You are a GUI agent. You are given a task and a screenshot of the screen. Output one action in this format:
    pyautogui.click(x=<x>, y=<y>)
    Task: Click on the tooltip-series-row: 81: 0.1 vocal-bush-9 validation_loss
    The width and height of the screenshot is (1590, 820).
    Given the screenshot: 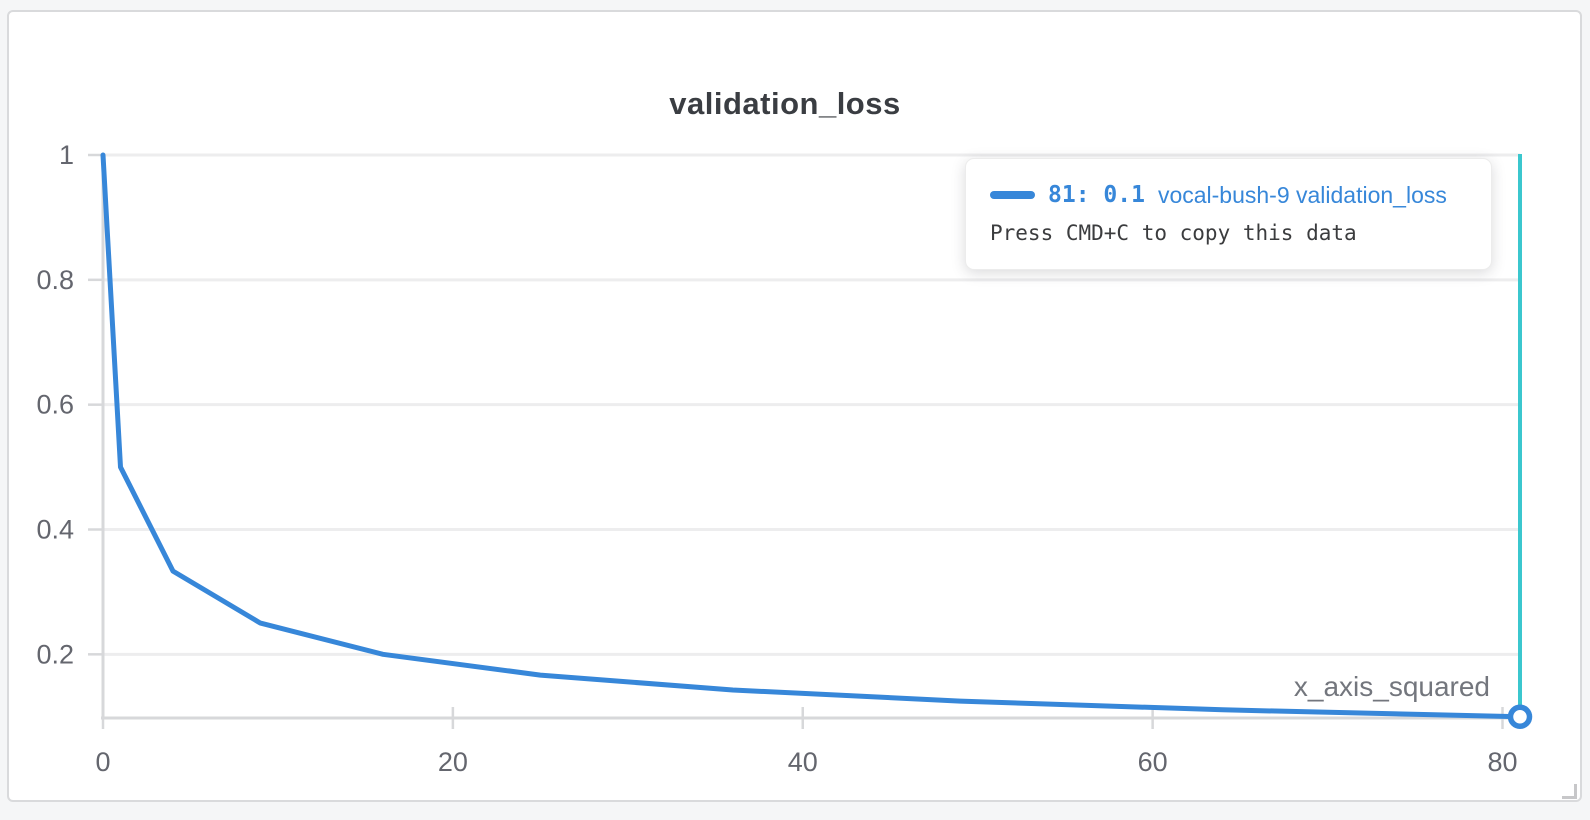 What is the action you would take?
    pyautogui.click(x=1228, y=195)
    